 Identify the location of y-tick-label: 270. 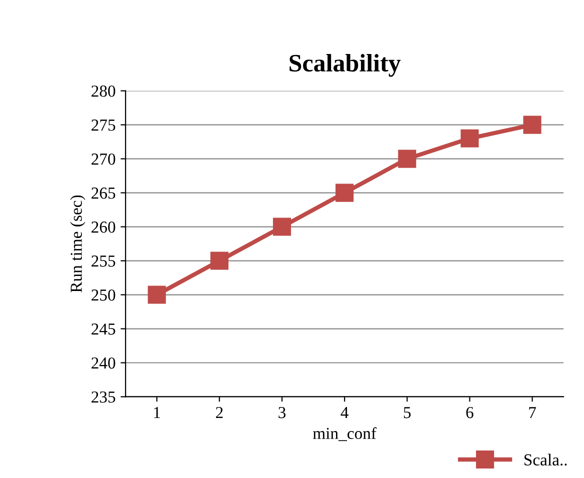
(104, 159).